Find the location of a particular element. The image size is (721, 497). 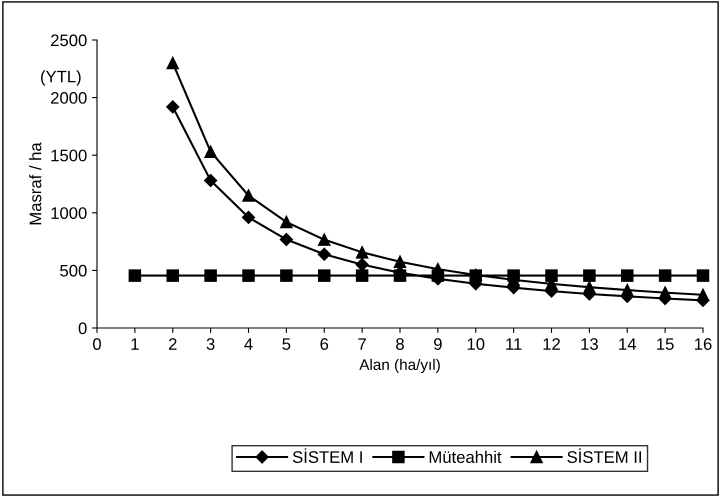

x-tick-label: 2 is located at coordinates (172, 344).